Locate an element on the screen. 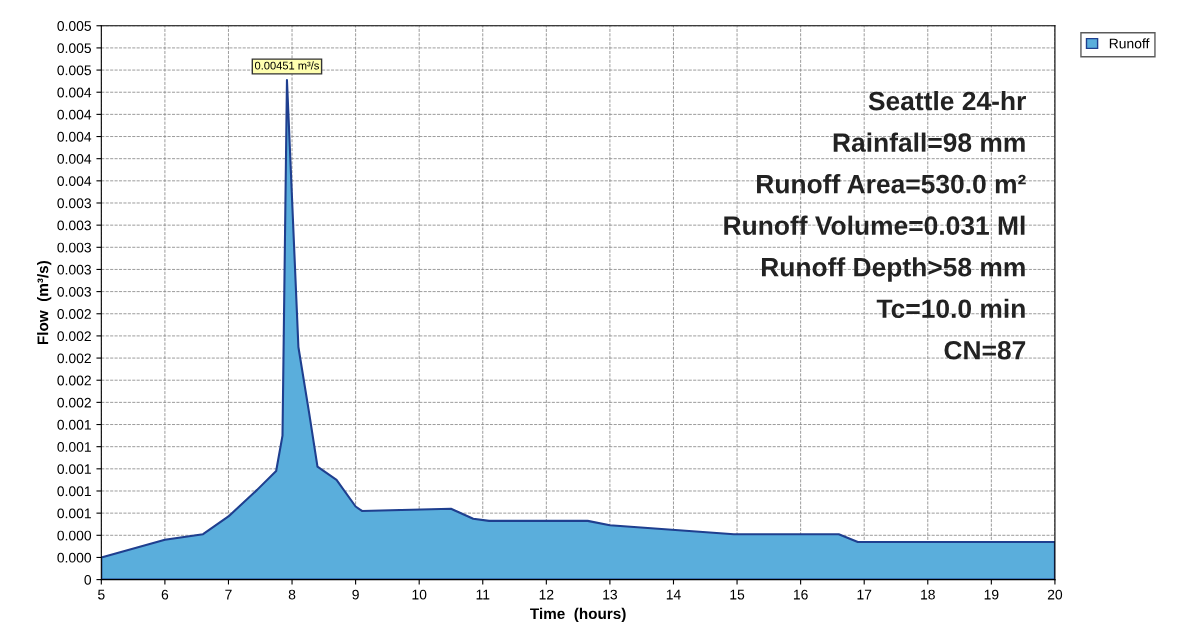 The width and height of the screenshot is (1192, 644). x-tick-label: 18 is located at coordinates (928, 594).